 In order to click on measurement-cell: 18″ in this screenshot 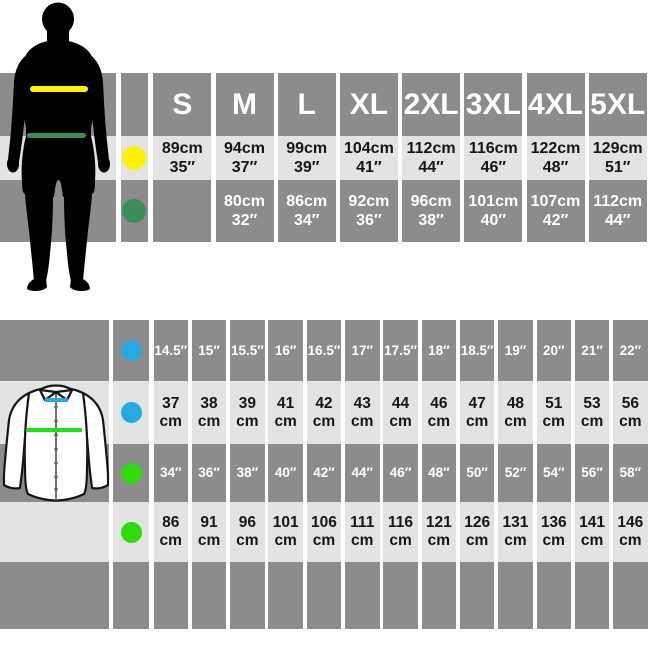, I will do `click(439, 350)`.